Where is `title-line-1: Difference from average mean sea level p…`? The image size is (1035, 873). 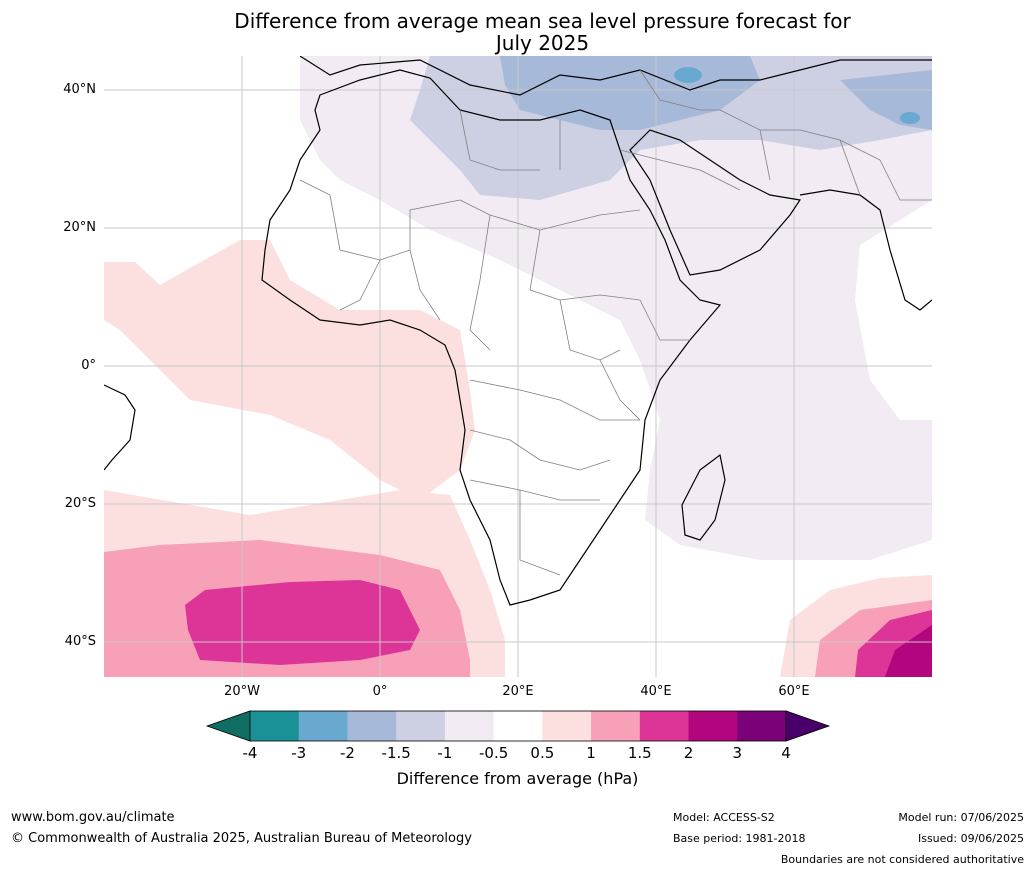 title-line-1: Difference from average mean sea level p… is located at coordinates (542, 21).